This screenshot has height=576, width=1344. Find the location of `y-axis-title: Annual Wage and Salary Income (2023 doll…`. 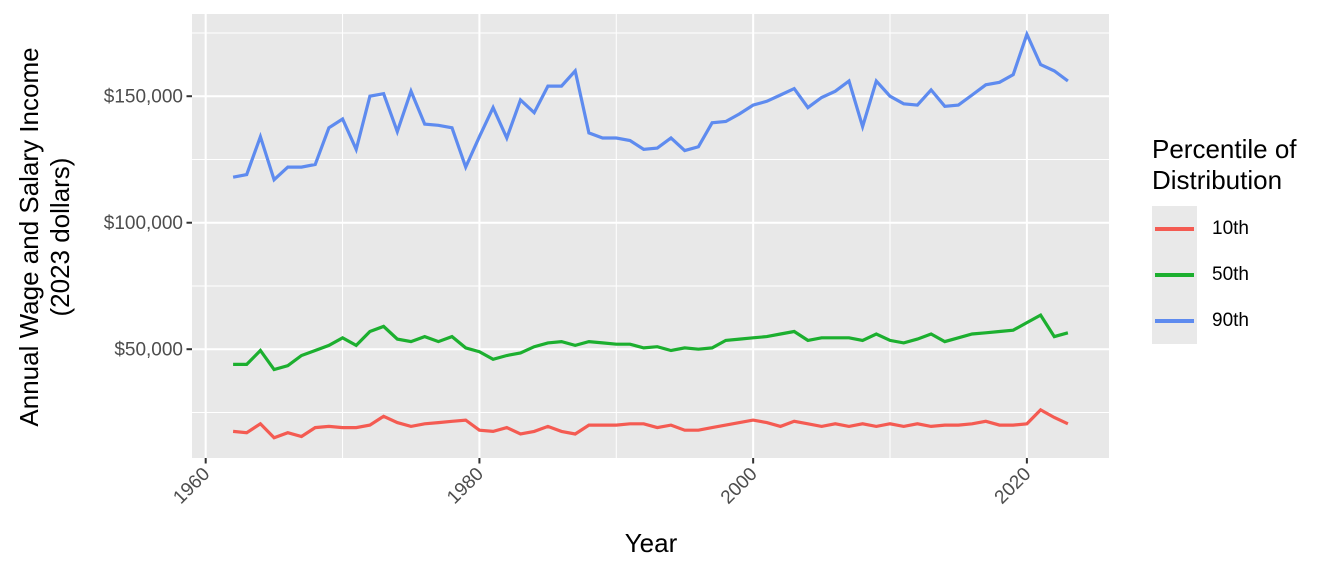

y-axis-title: Annual Wage and Salary Income (2023 doll… is located at coordinates (46, 237).